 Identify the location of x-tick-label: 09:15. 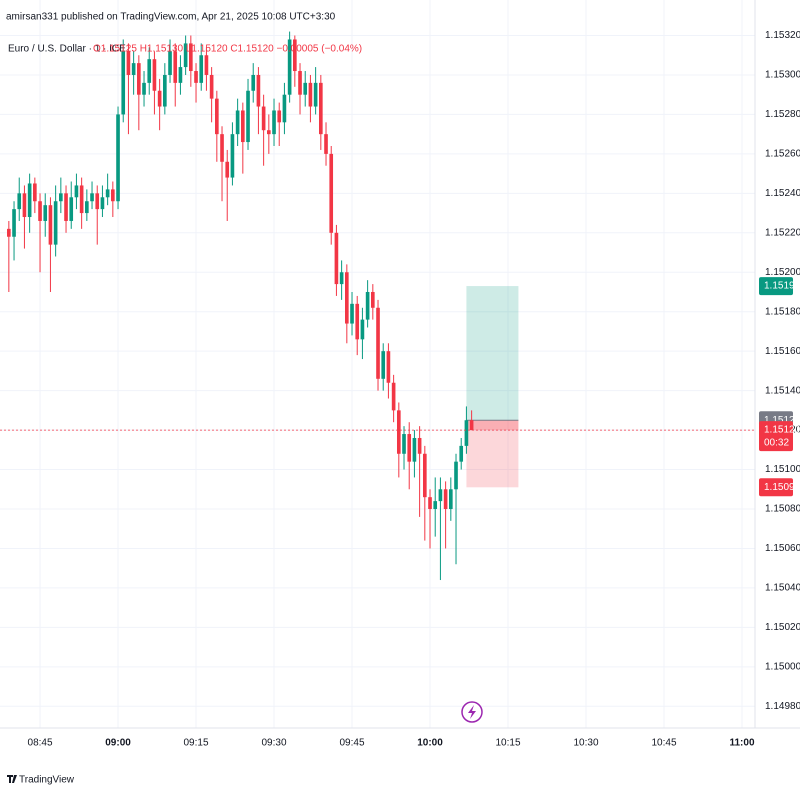
(196, 743).